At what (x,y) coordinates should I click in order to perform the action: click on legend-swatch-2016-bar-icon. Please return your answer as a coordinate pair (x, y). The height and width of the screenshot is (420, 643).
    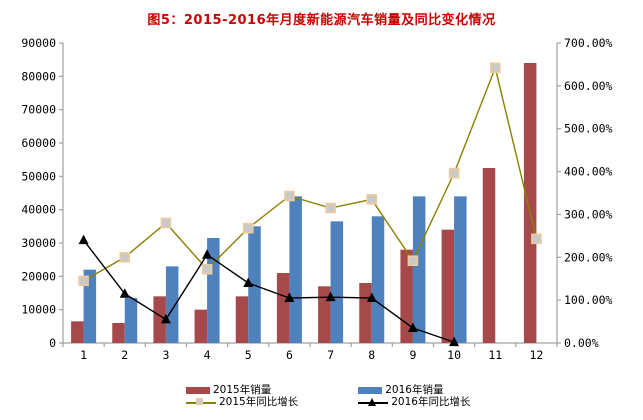
    Looking at the image, I should click on (370, 390).